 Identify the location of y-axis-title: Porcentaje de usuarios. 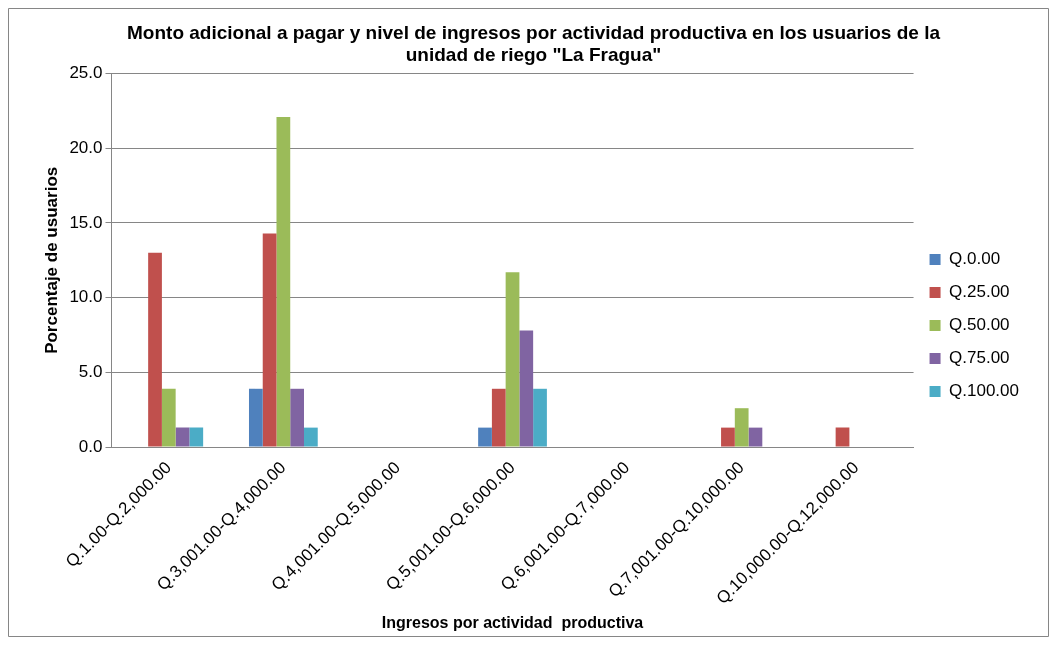
(51, 260).